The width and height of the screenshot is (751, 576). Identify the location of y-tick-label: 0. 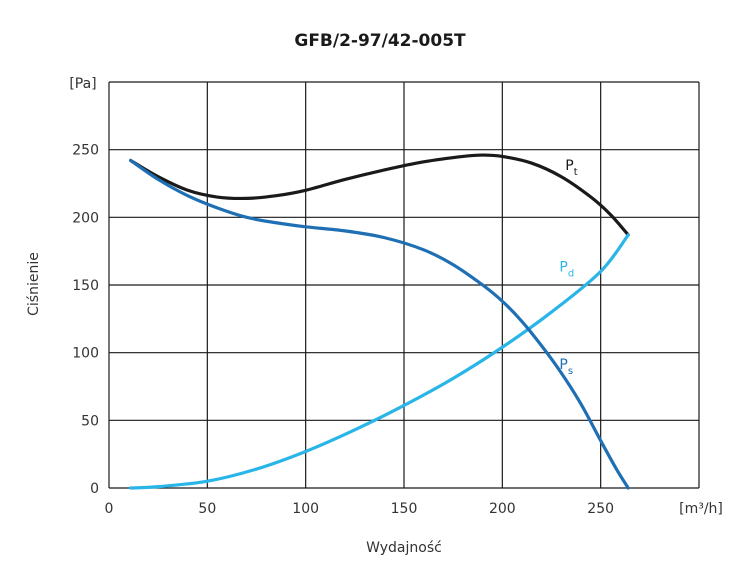
(94, 489).